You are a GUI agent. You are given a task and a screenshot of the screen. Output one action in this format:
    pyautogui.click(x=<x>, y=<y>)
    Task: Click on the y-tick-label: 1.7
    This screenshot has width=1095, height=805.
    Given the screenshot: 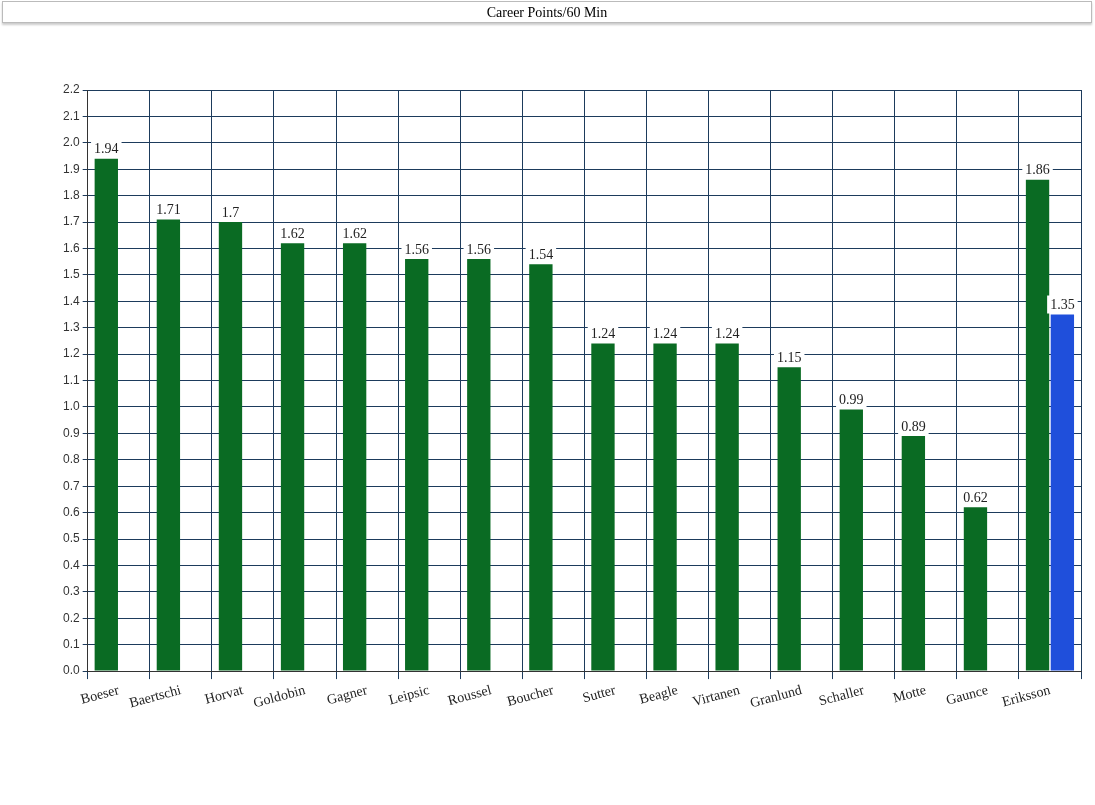 What is the action you would take?
    pyautogui.click(x=71, y=221)
    